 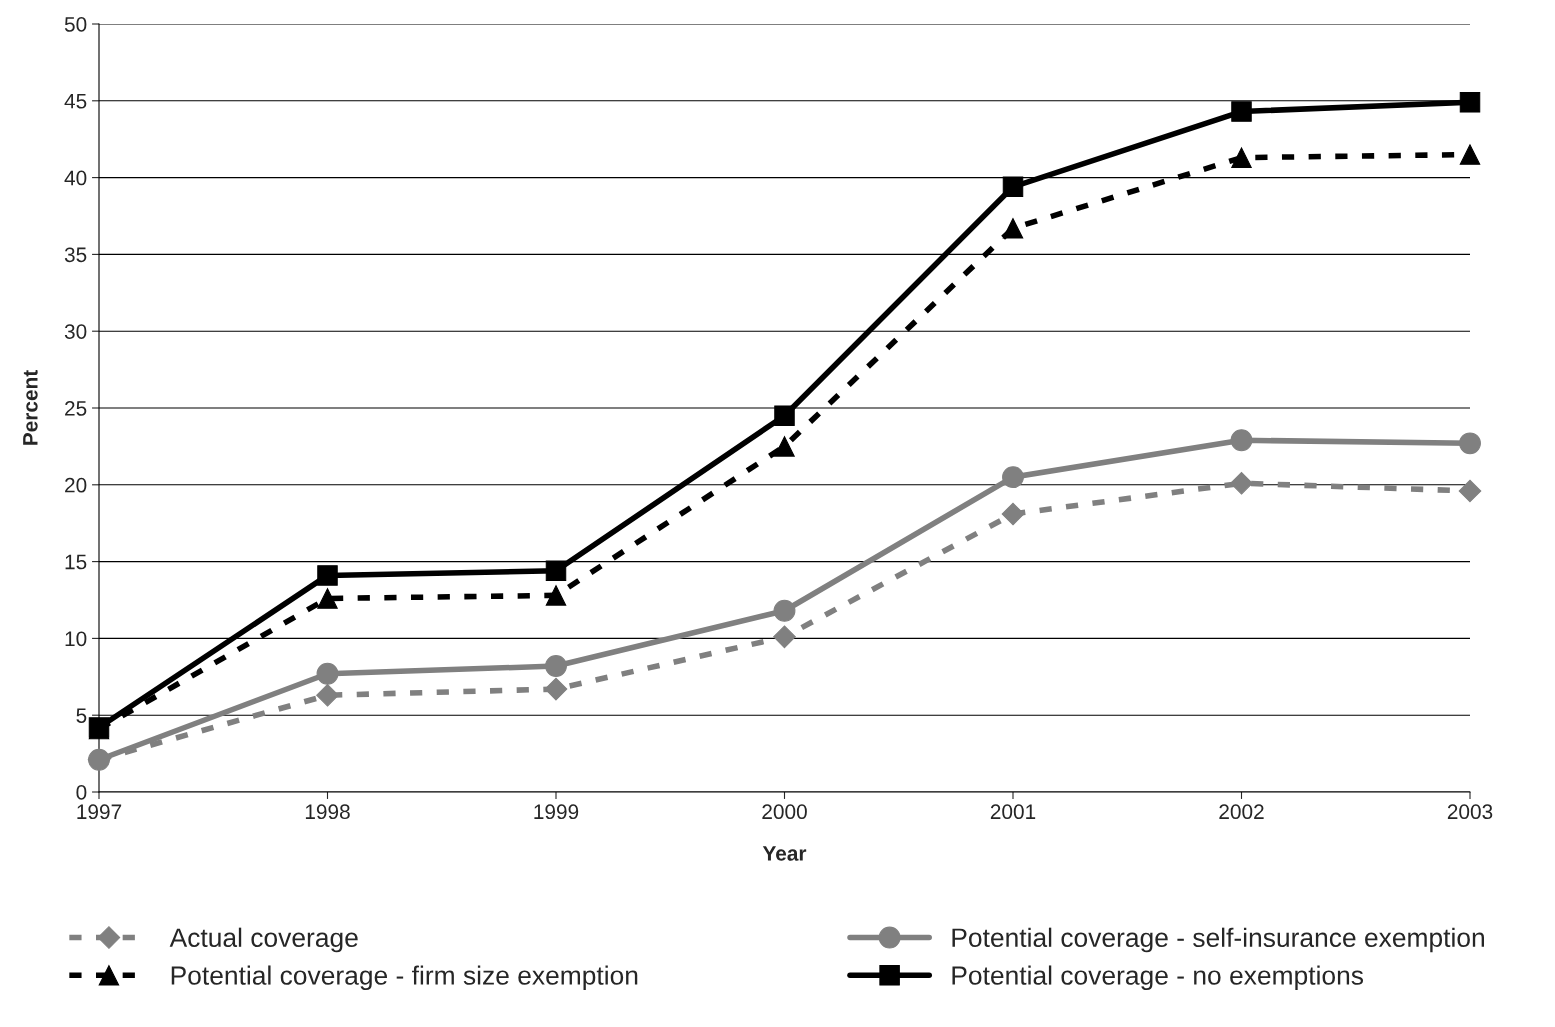 I want to click on y-tick-label: 30, so click(x=75, y=331).